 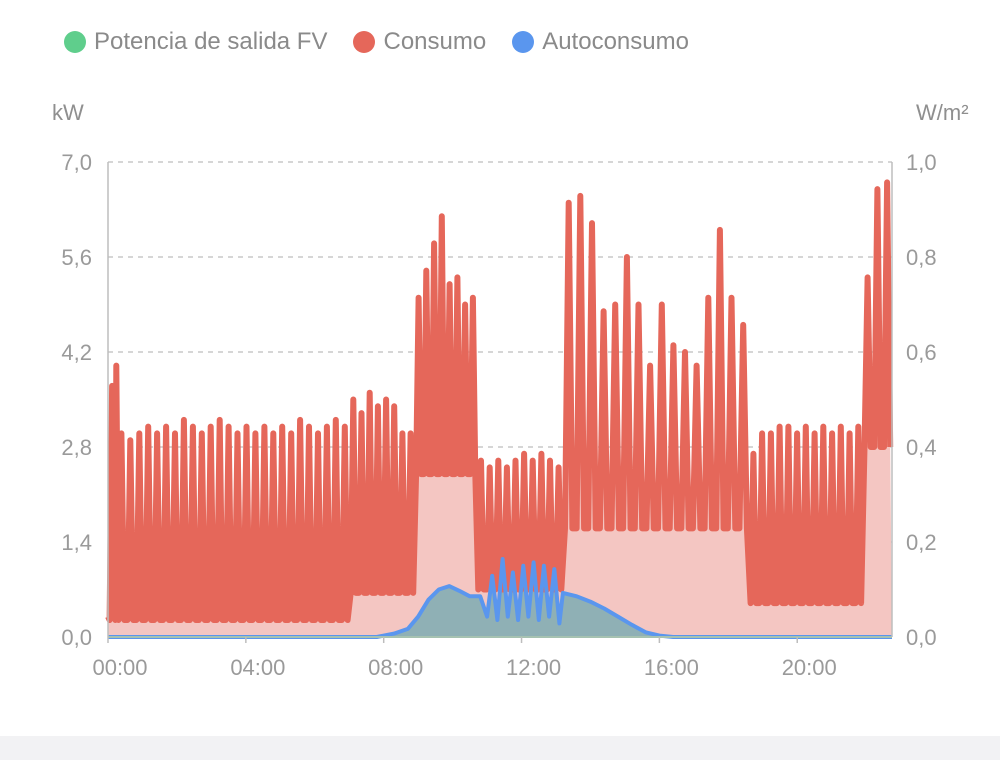 What do you see at coordinates (942, 112) in the screenshot?
I see `y-right-unit: W/m²` at bounding box center [942, 112].